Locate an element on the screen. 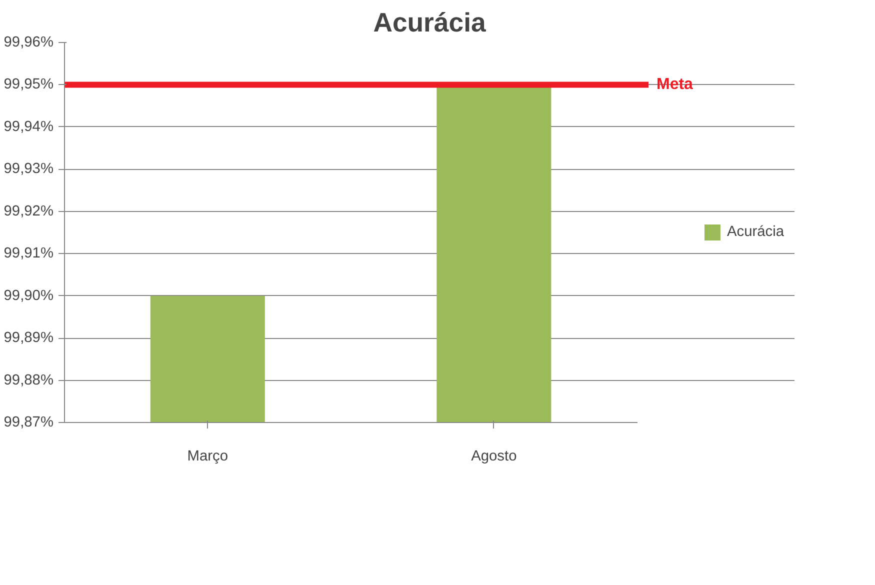  y-tick-label: 99,94% is located at coordinates (29, 126).